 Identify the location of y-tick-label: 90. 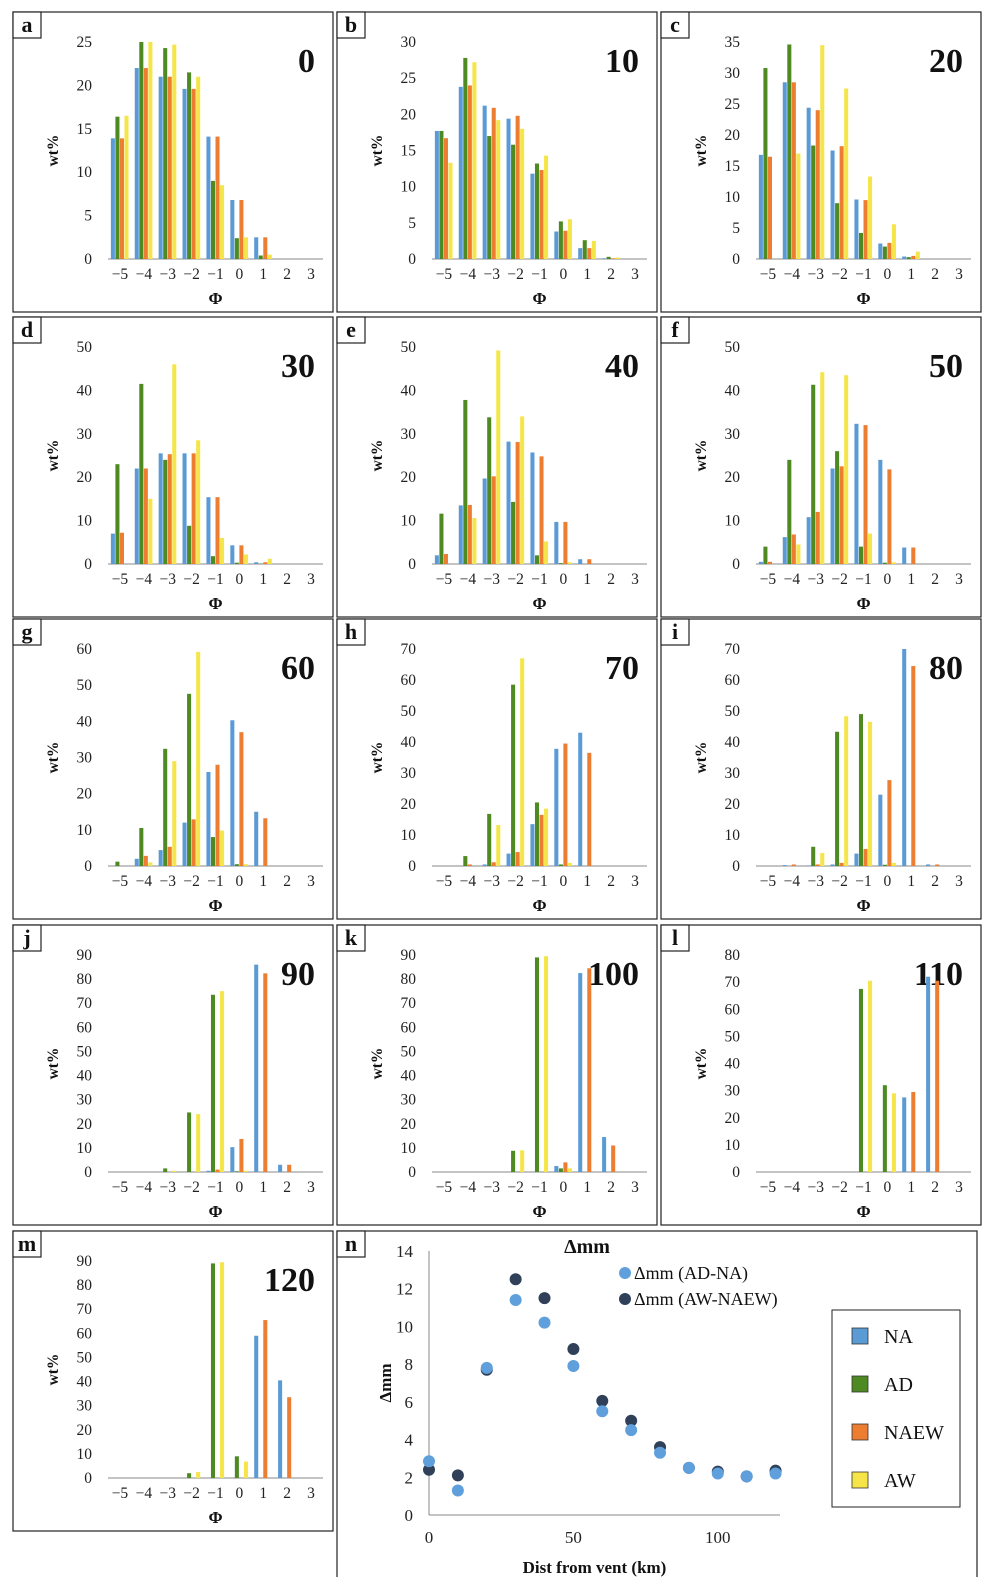
(409, 955).